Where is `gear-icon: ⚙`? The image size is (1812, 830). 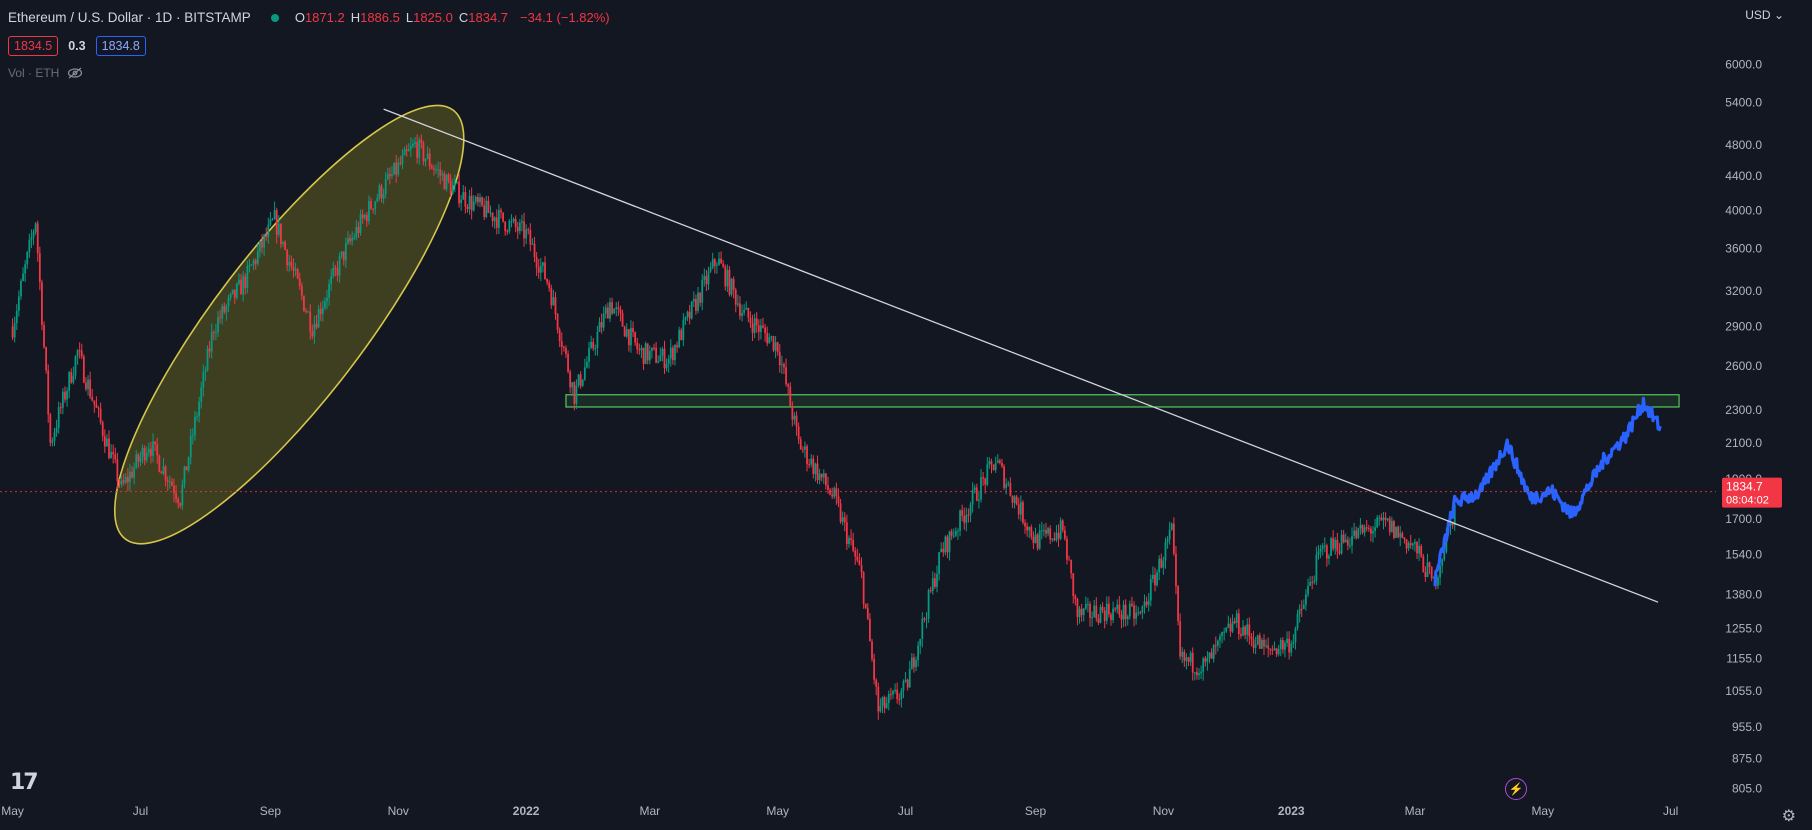
gear-icon: ⚙ is located at coordinates (1788, 816).